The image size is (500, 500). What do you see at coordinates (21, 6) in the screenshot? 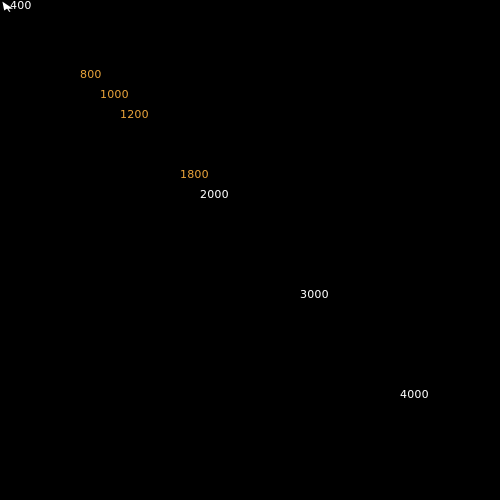
I see `label-400: 400` at bounding box center [21, 6].